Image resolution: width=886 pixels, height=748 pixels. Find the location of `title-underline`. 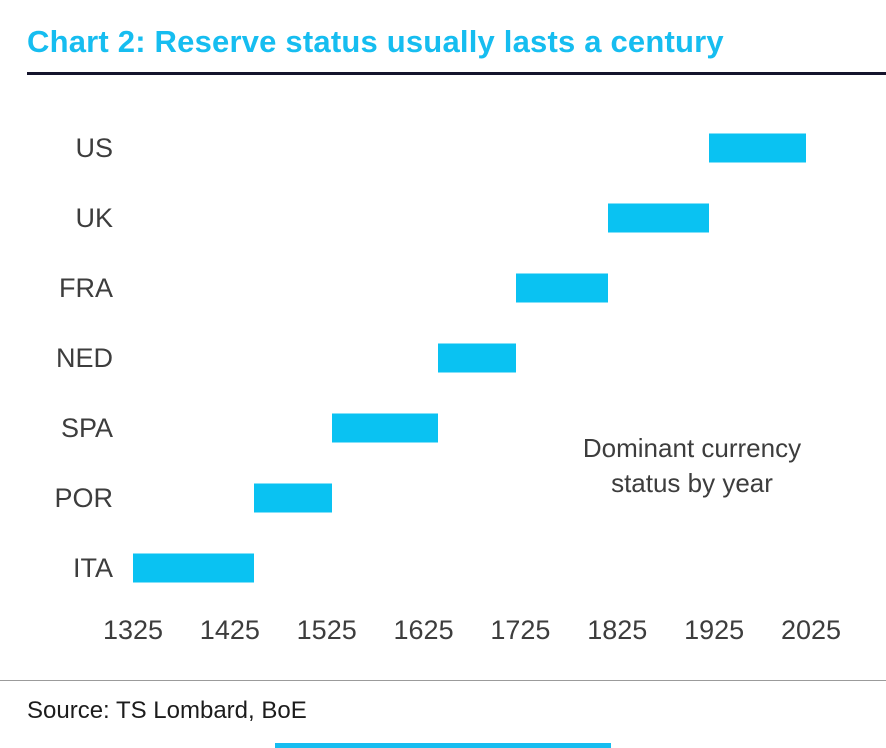

title-underline is located at coordinates (456, 73).